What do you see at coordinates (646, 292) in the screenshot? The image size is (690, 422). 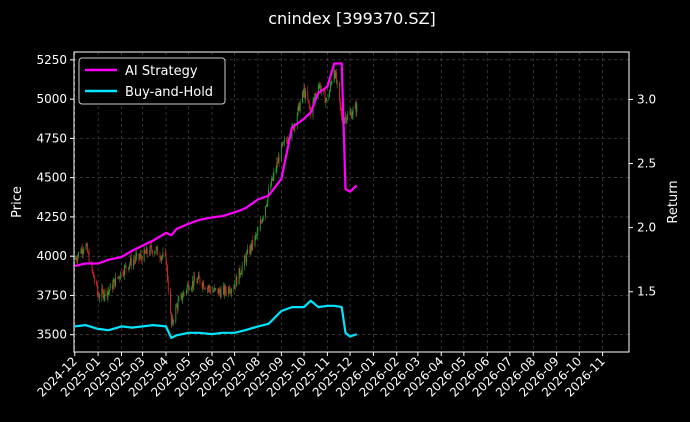 I see `y-right-tick-label: 1.5` at bounding box center [646, 292].